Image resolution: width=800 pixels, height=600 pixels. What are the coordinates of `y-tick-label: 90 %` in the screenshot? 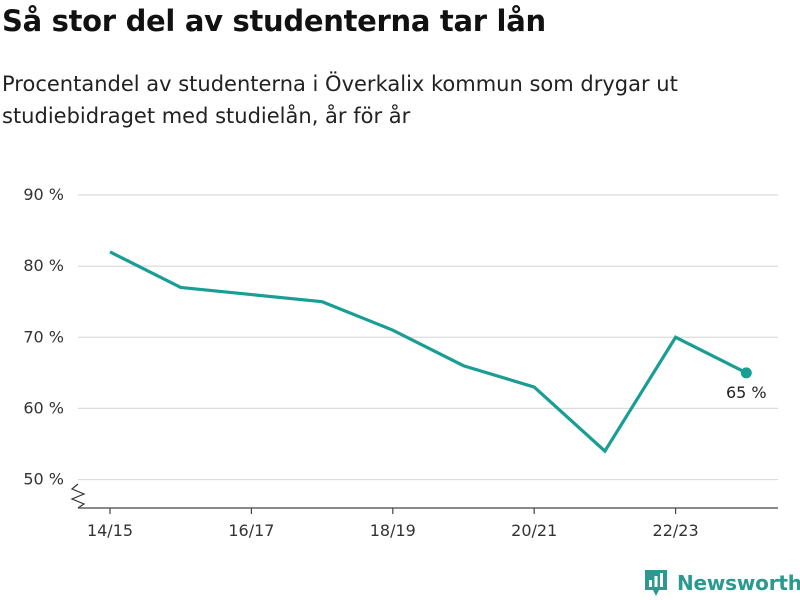 It's located at (43, 194).